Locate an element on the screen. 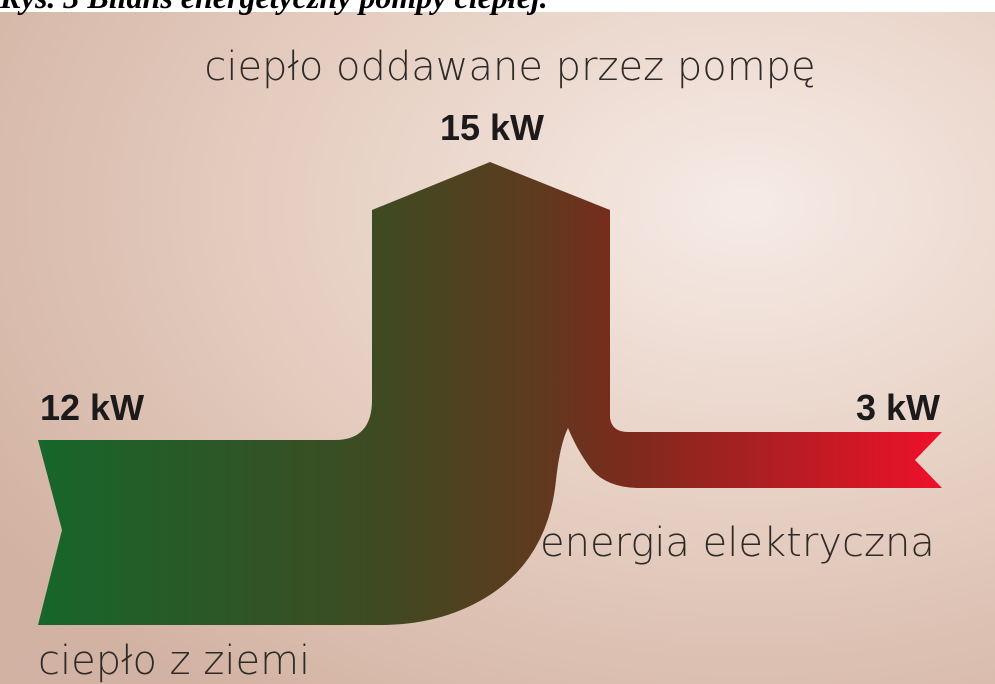 This screenshot has height=684, width=995. caption-strip is located at coordinates (497, 6).